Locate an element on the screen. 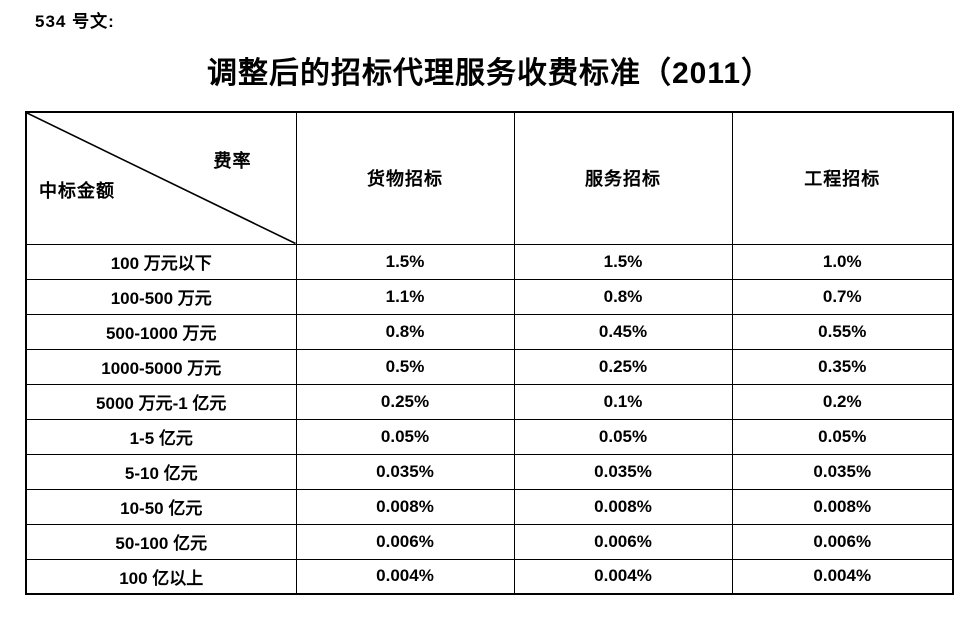 The width and height of the screenshot is (979, 629). rate-cell: 0.1% is located at coordinates (623, 401).